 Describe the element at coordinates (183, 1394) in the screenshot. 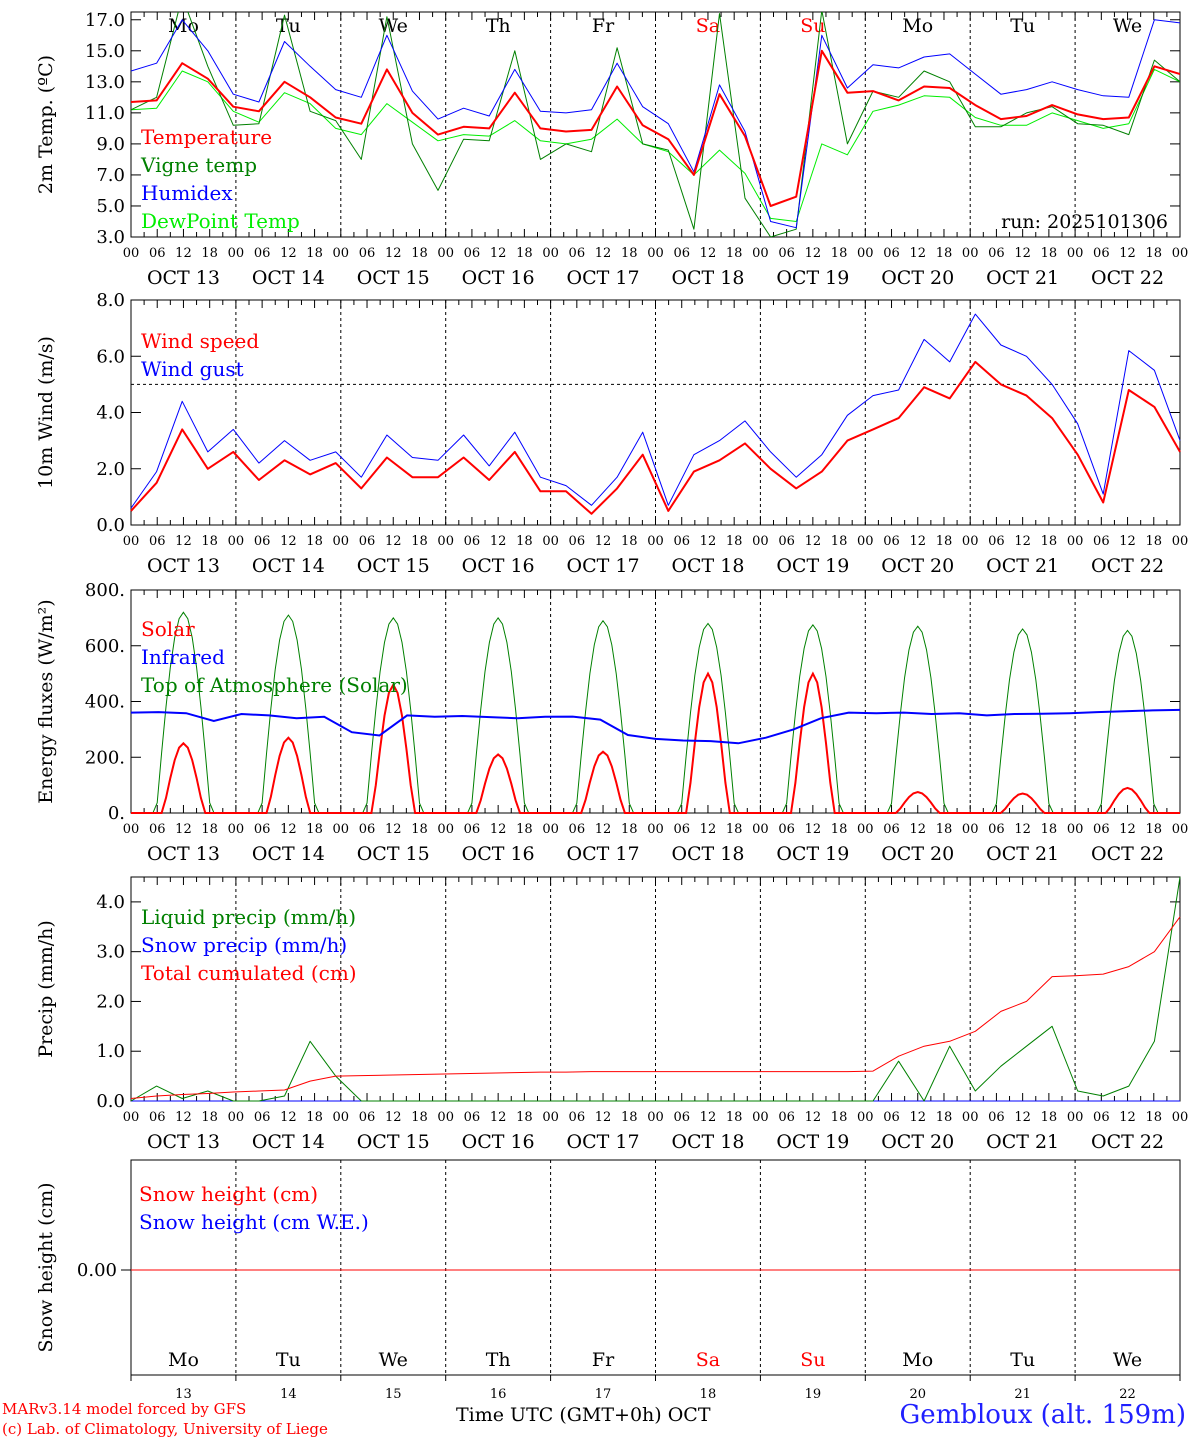

I see `day-number: 13` at that location.